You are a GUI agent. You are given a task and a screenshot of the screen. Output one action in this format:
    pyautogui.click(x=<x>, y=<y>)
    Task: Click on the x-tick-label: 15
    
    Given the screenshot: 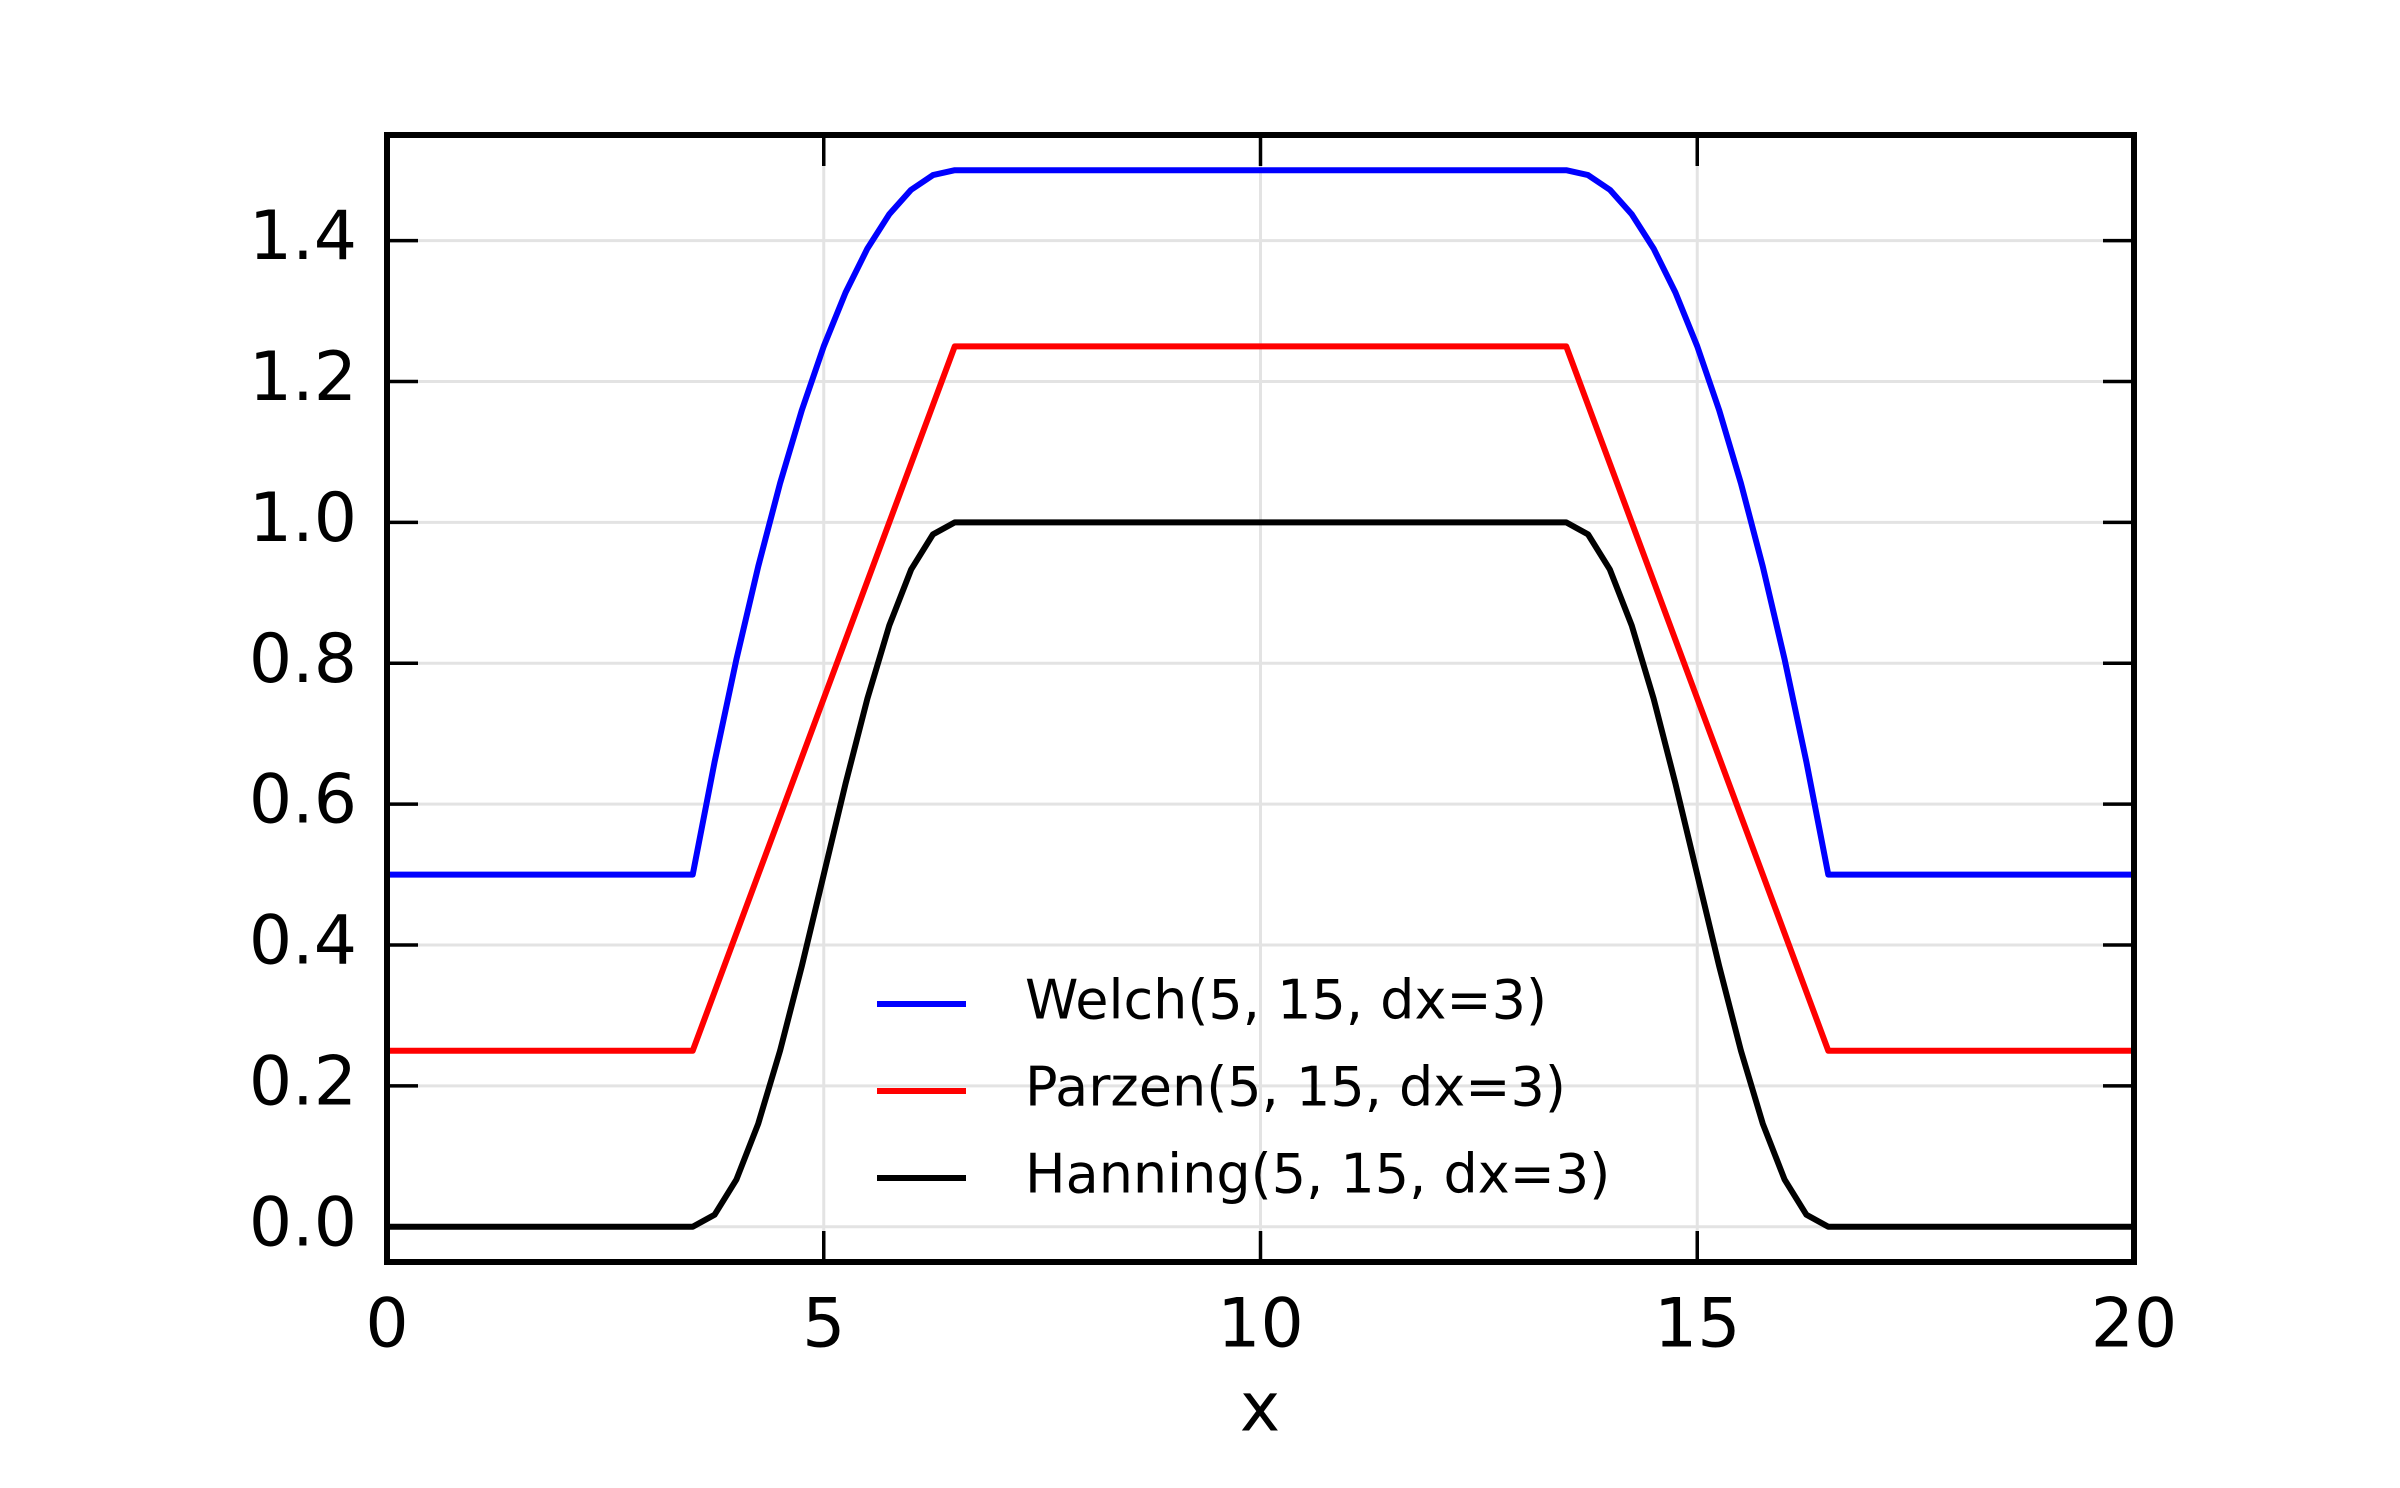 What is the action you would take?
    pyautogui.click(x=1697, y=1324)
    